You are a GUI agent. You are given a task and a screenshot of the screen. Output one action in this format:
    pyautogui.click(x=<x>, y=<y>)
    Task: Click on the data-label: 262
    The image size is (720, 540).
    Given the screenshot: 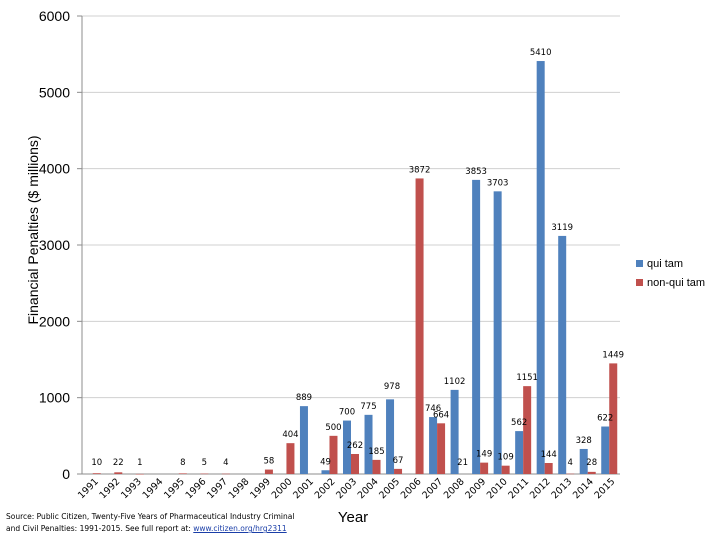 What is the action you would take?
    pyautogui.click(x=355, y=446)
    